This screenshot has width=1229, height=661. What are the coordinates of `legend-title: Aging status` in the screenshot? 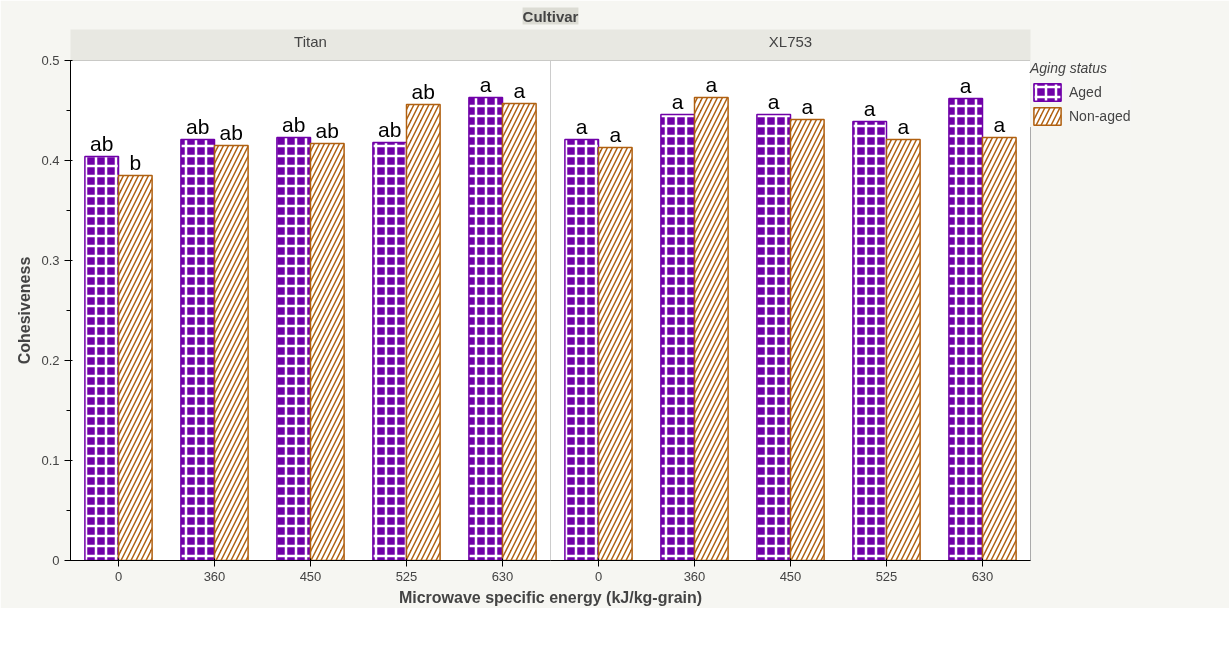 It's located at (1069, 68).